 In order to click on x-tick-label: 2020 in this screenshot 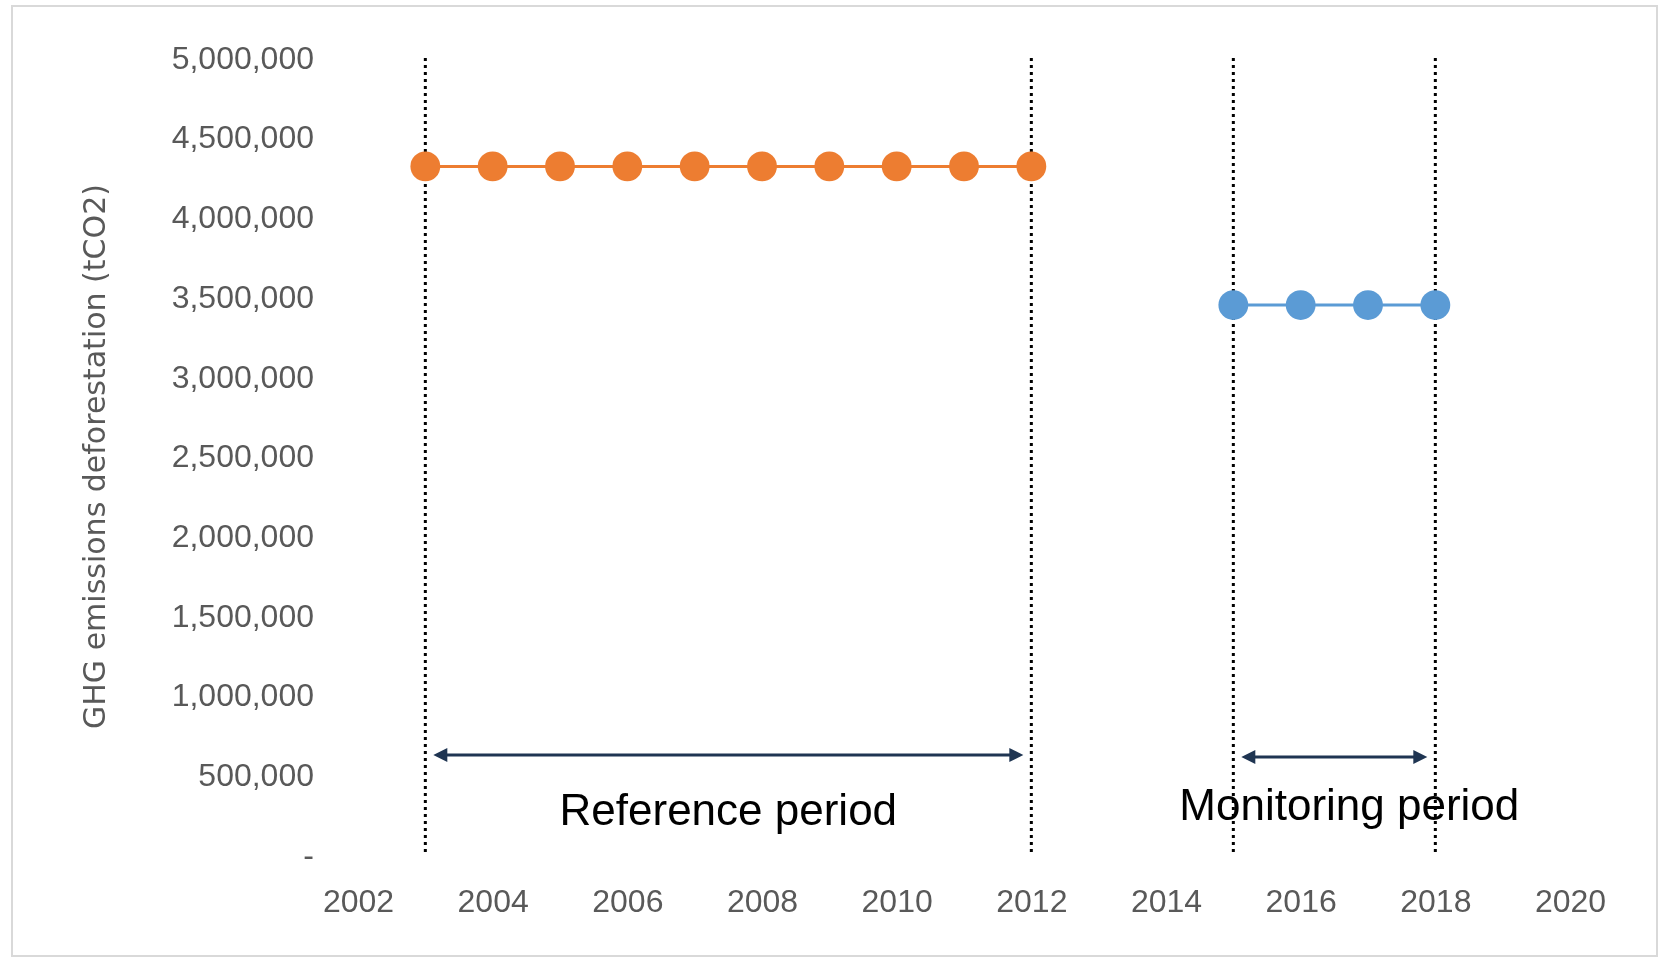, I will do `click(1570, 900)`.